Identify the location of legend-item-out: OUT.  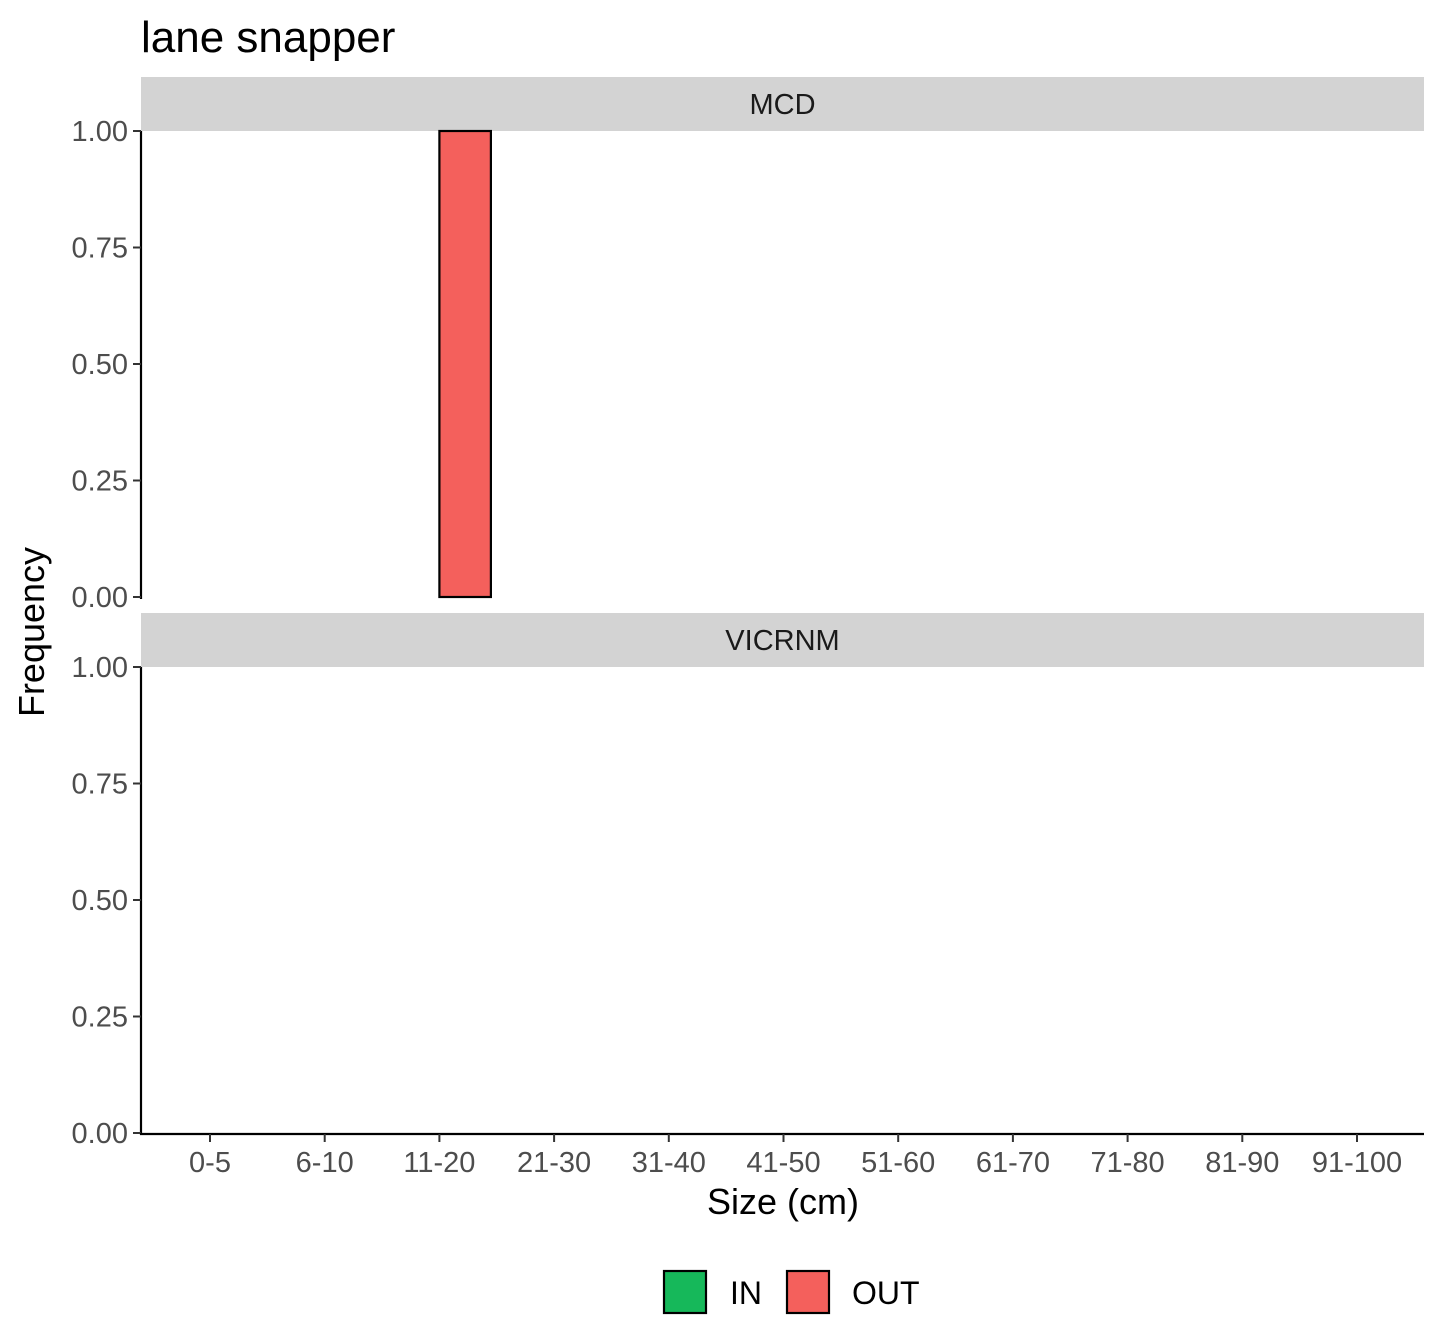
(852, 1292).